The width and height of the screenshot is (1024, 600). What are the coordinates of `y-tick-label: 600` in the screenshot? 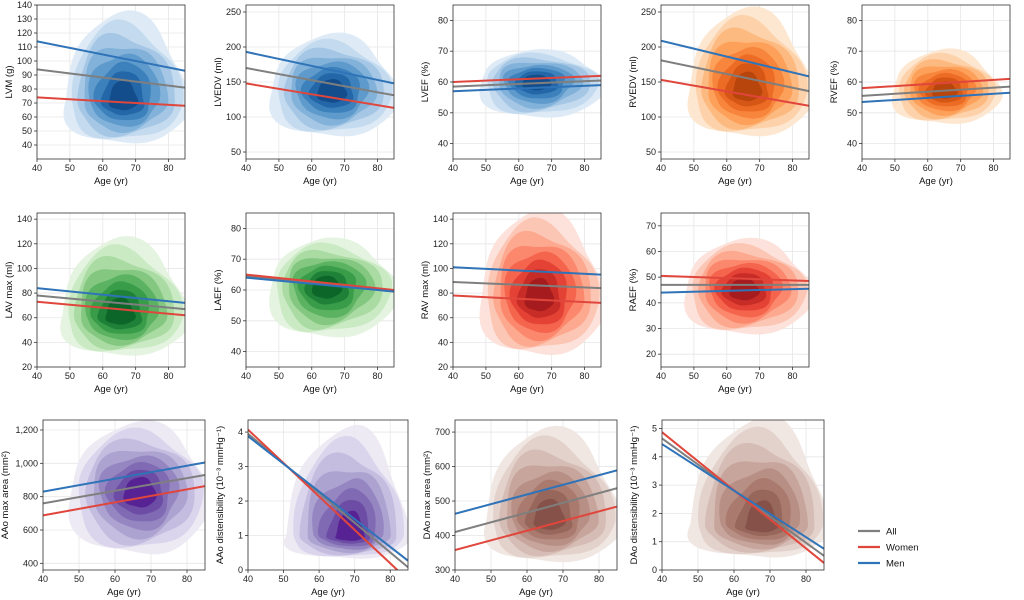 It's located at (30, 530).